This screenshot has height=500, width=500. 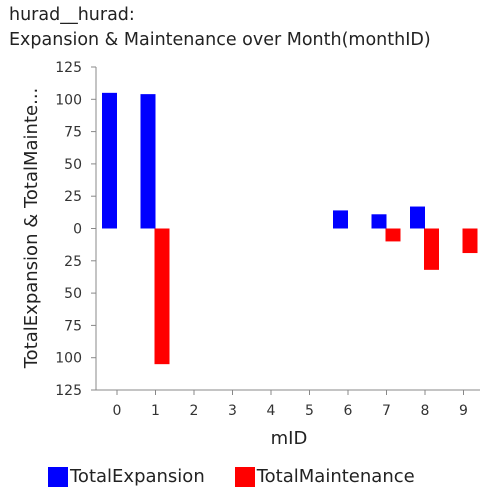 I want to click on x-tick-label: 0, so click(x=117, y=411).